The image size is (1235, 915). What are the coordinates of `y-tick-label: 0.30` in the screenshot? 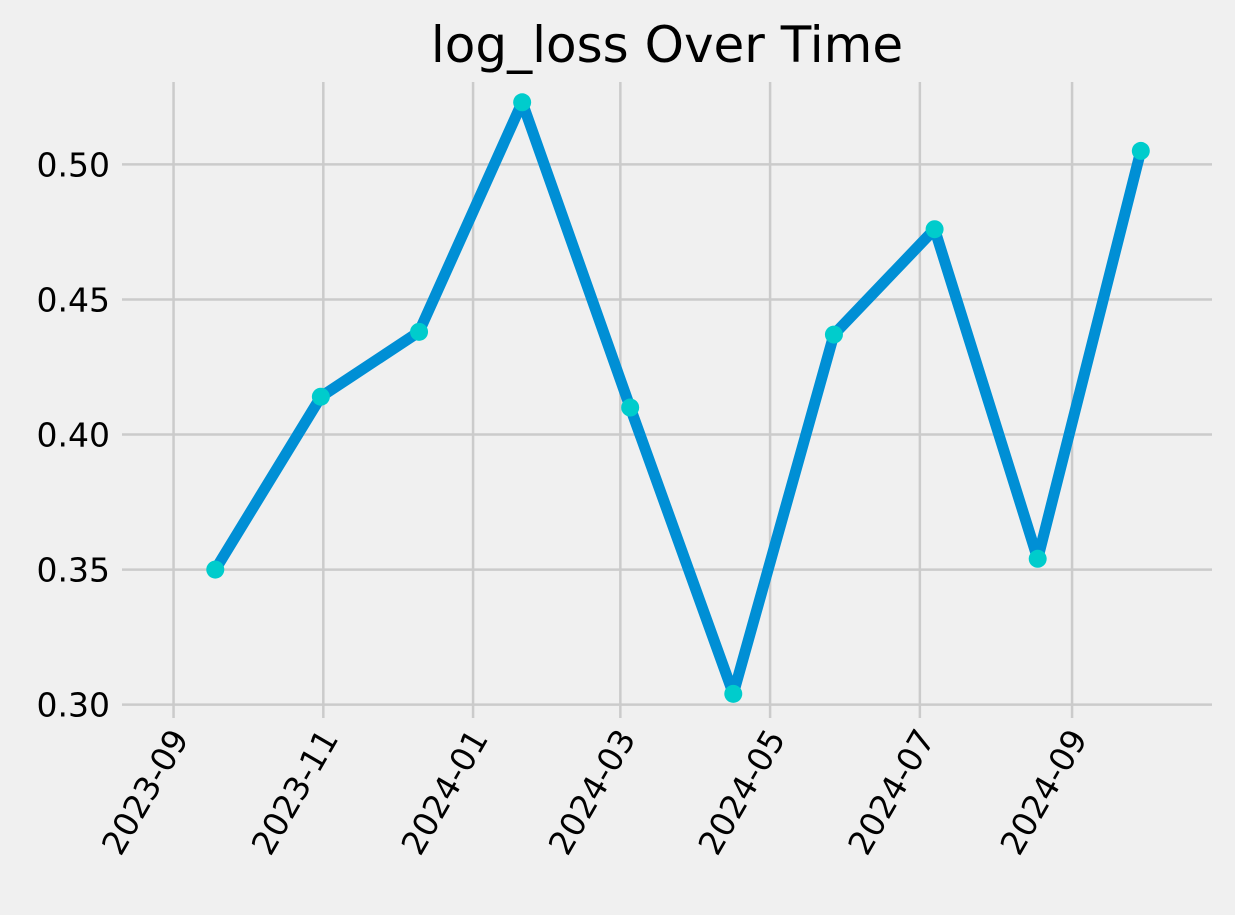 It's located at (73, 705).